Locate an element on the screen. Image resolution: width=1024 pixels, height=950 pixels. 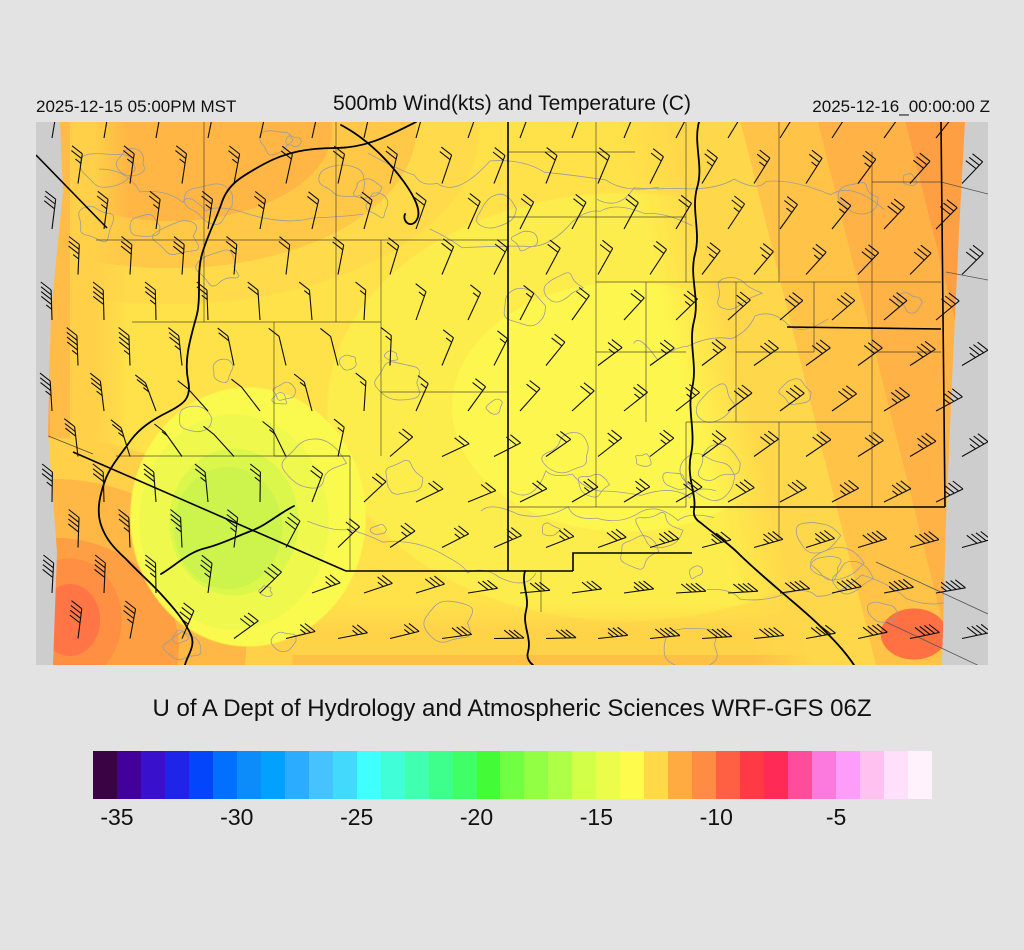
colorbar-tick-labels: -35 -30 -25 -20 -15 -10 -5 is located at coordinates (512, 820).